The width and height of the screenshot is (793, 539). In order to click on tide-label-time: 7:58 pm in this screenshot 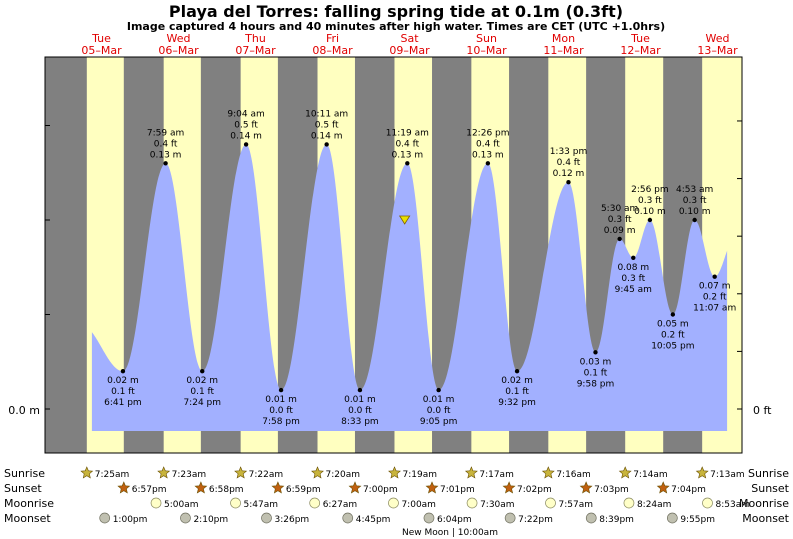, I will do `click(281, 422)`.